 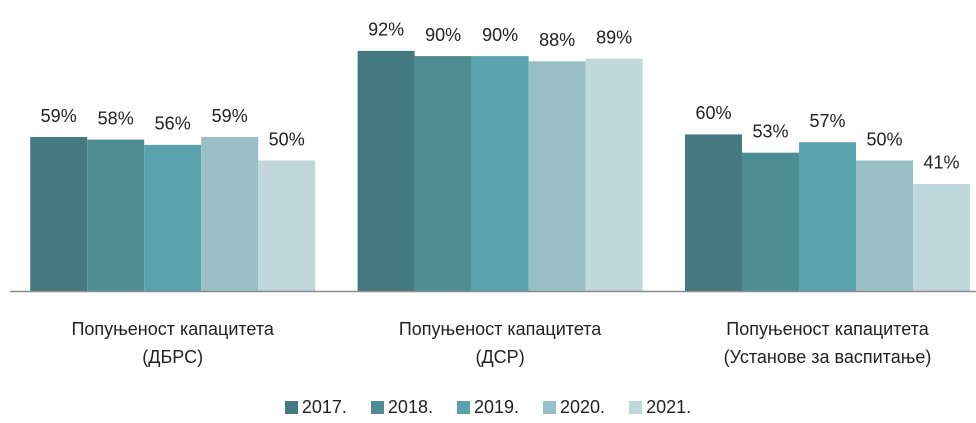 I want to click on legend-item: 2017., so click(x=315, y=407).